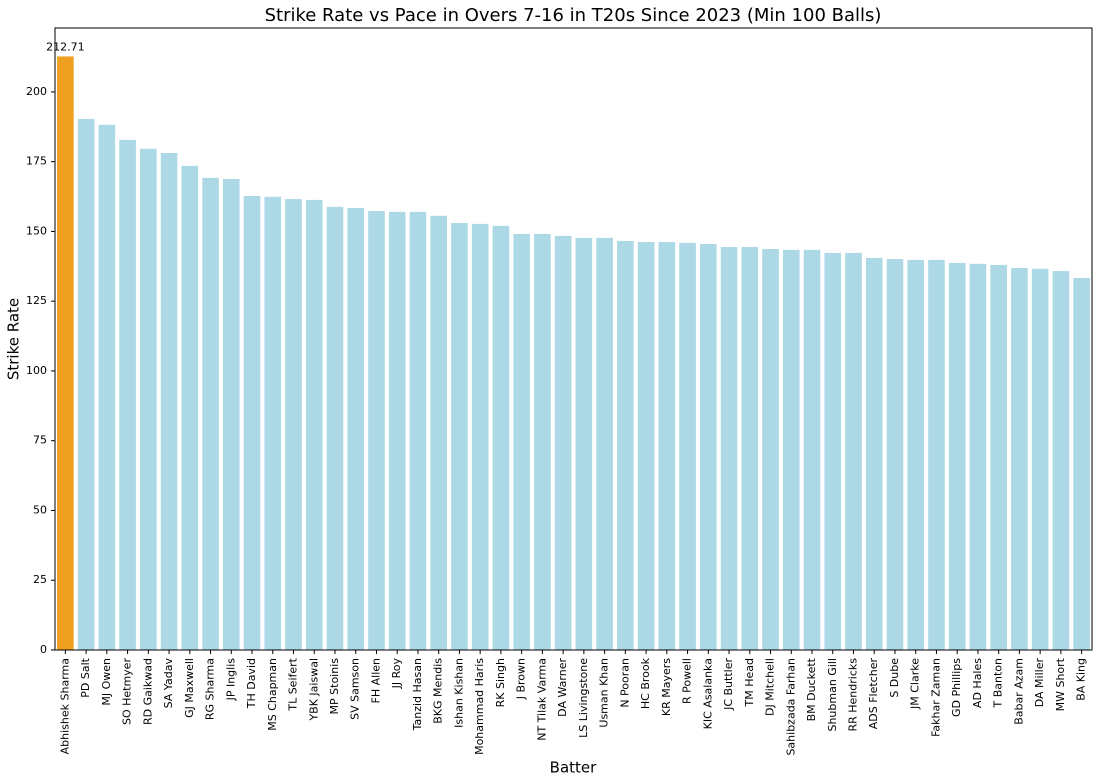 This screenshot has width=1097, height=780. What do you see at coordinates (770, 687) in the screenshot?
I see `x-tick-label: DJ Mitchell` at bounding box center [770, 687].